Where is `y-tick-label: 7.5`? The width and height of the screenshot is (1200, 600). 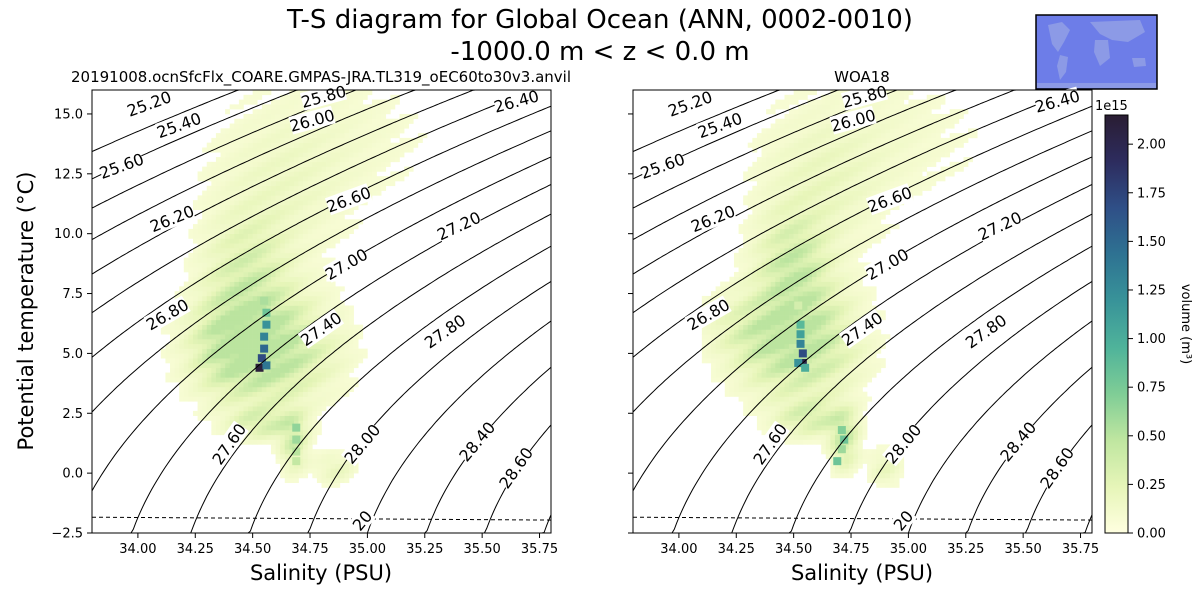 y-tick-label: 7.5 is located at coordinates (72, 294).